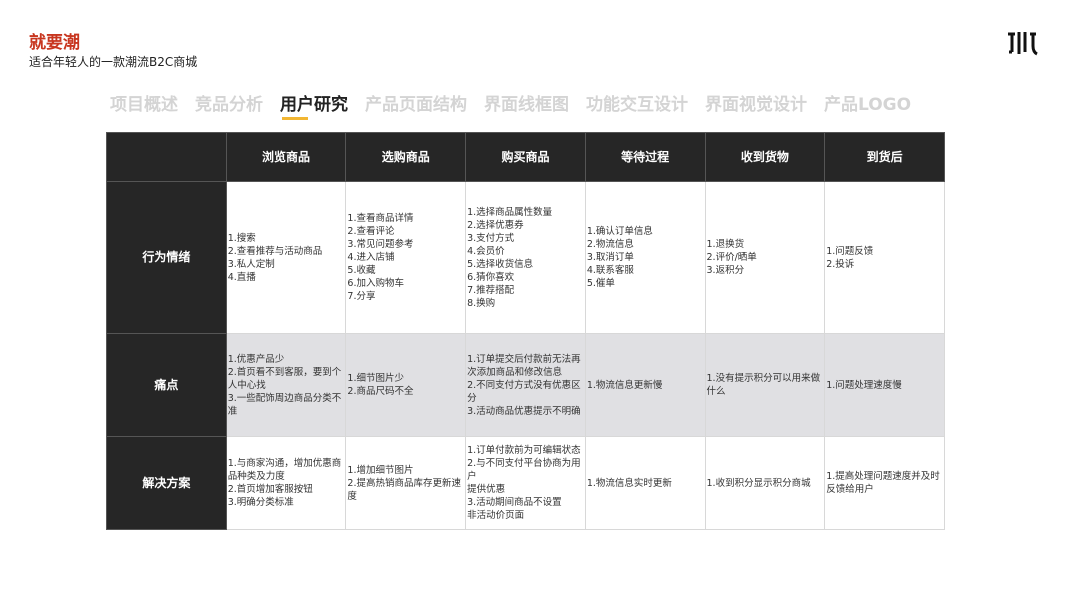 The height and width of the screenshot is (600, 1067). What do you see at coordinates (610, 257) in the screenshot?
I see `cell-line: 3.取消订单` at bounding box center [610, 257].